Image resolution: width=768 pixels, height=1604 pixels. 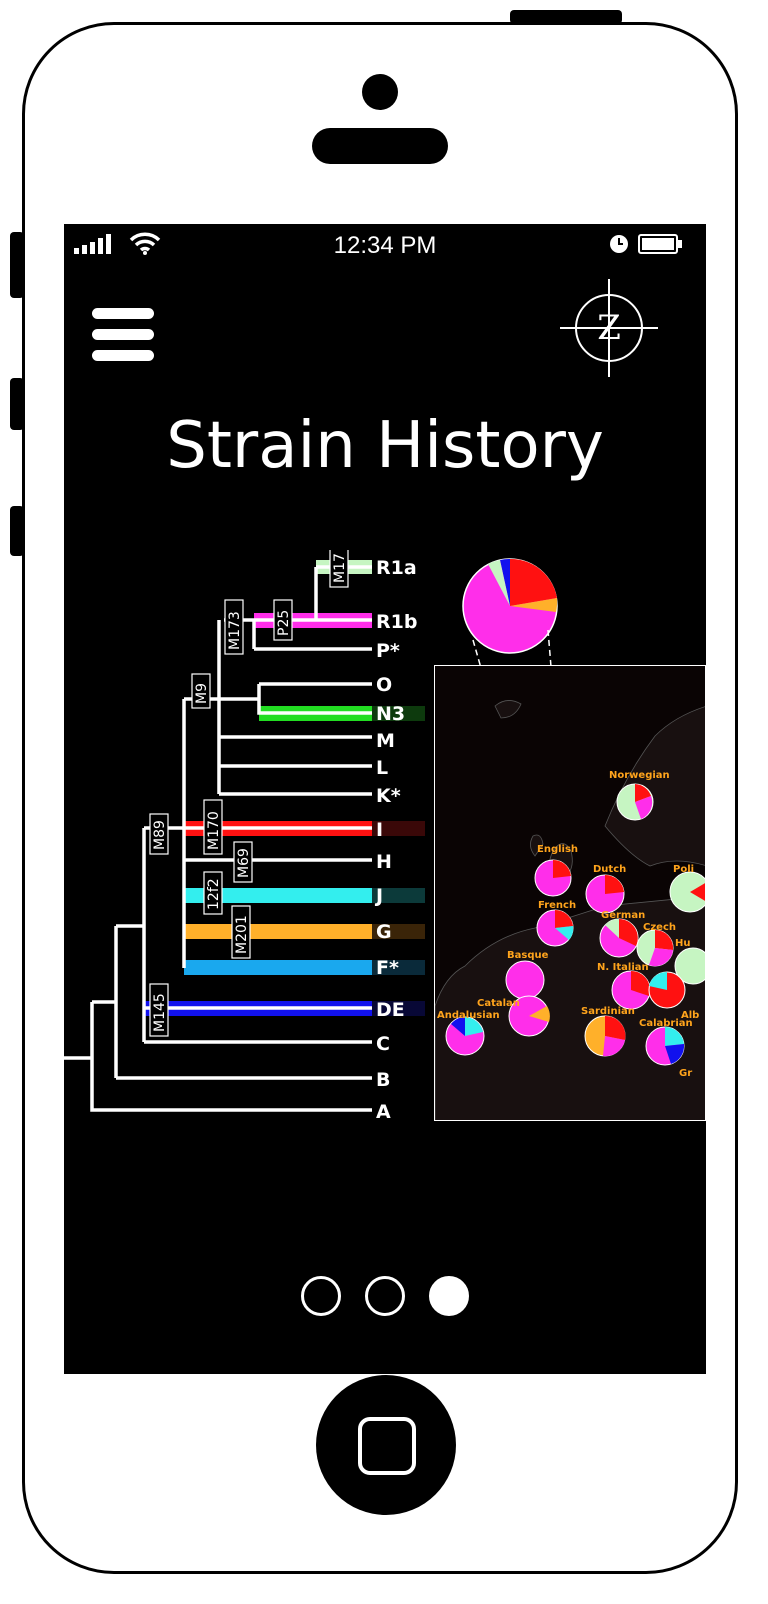 What do you see at coordinates (284, 623) in the screenshot?
I see `svg-text: P25` at bounding box center [284, 623].